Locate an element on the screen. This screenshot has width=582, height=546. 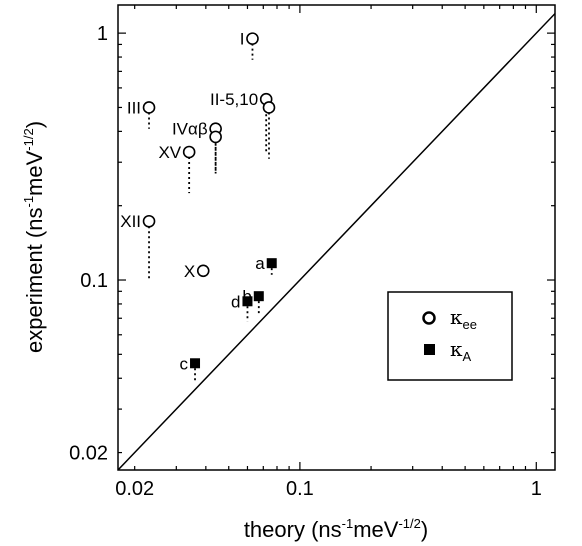
point-label: XII is located at coordinates (130, 221).